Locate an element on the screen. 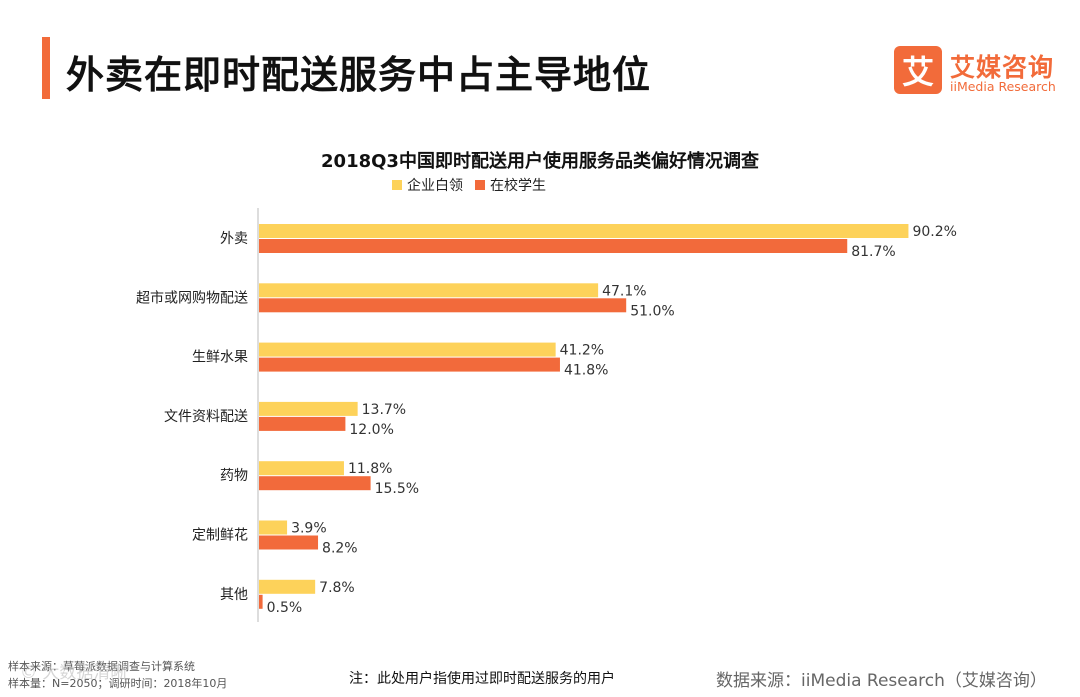 The height and width of the screenshot is (697, 1080). legend-label-white-collar: 企业白领 is located at coordinates (435, 186).